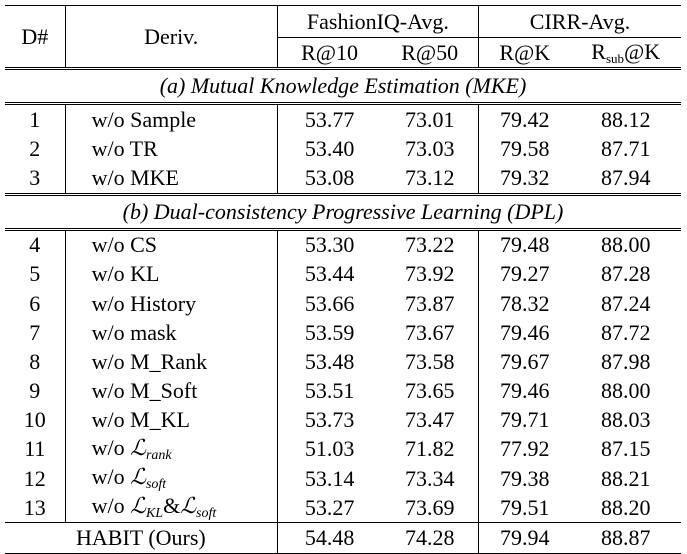  Describe the element at coordinates (171, 179) in the screenshot. I see `row-deriv: w/o MKE` at that location.